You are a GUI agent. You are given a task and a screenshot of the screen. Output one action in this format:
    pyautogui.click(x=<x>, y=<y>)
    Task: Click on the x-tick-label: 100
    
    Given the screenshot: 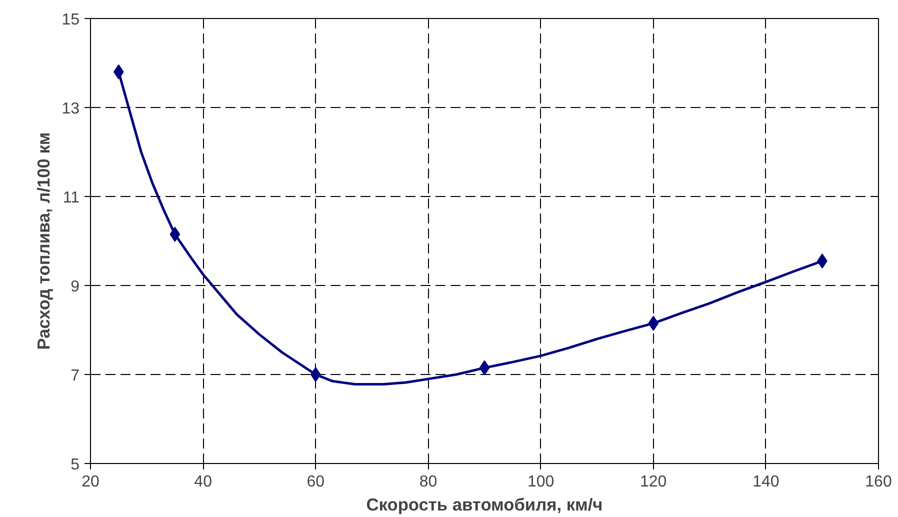 What is the action you would take?
    pyautogui.click(x=540, y=482)
    